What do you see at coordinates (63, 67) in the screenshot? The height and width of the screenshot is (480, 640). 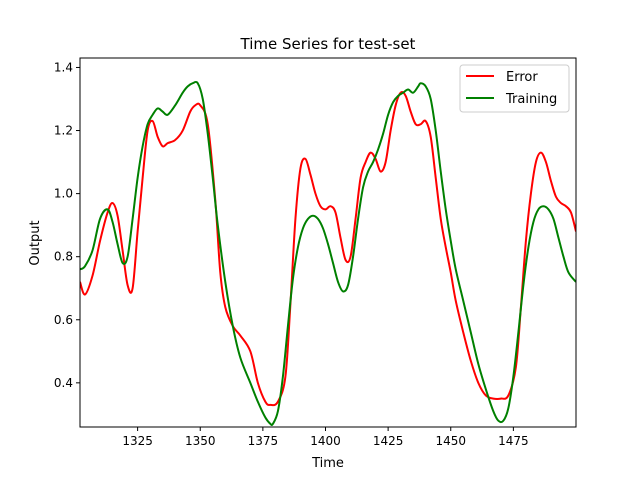 I see `y-tick-label: 1.4` at bounding box center [63, 67].